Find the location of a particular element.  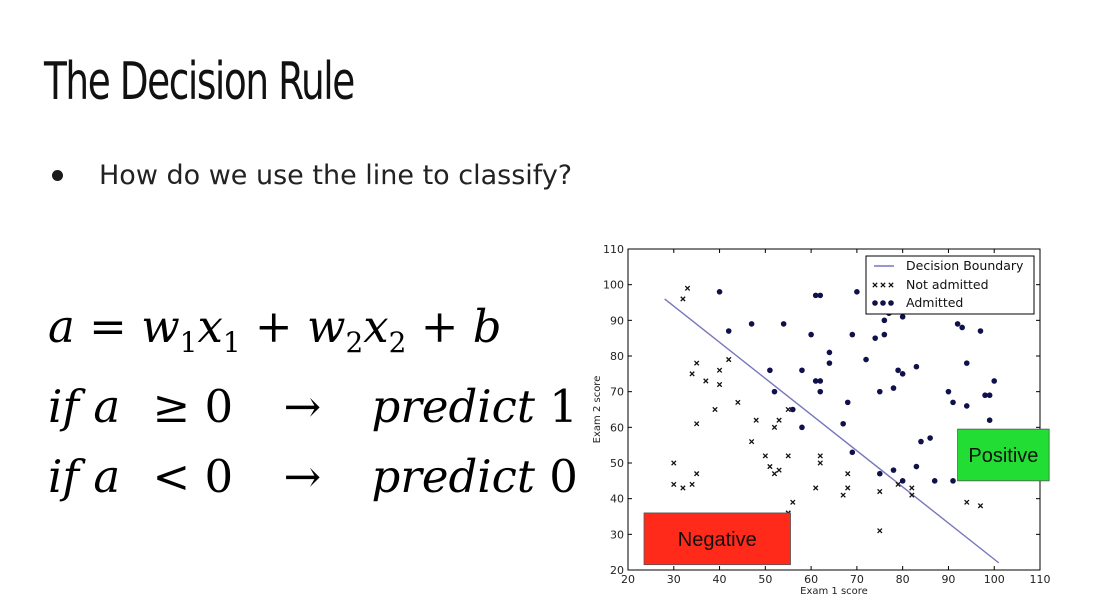

x-tick-label: 70 is located at coordinates (857, 579).